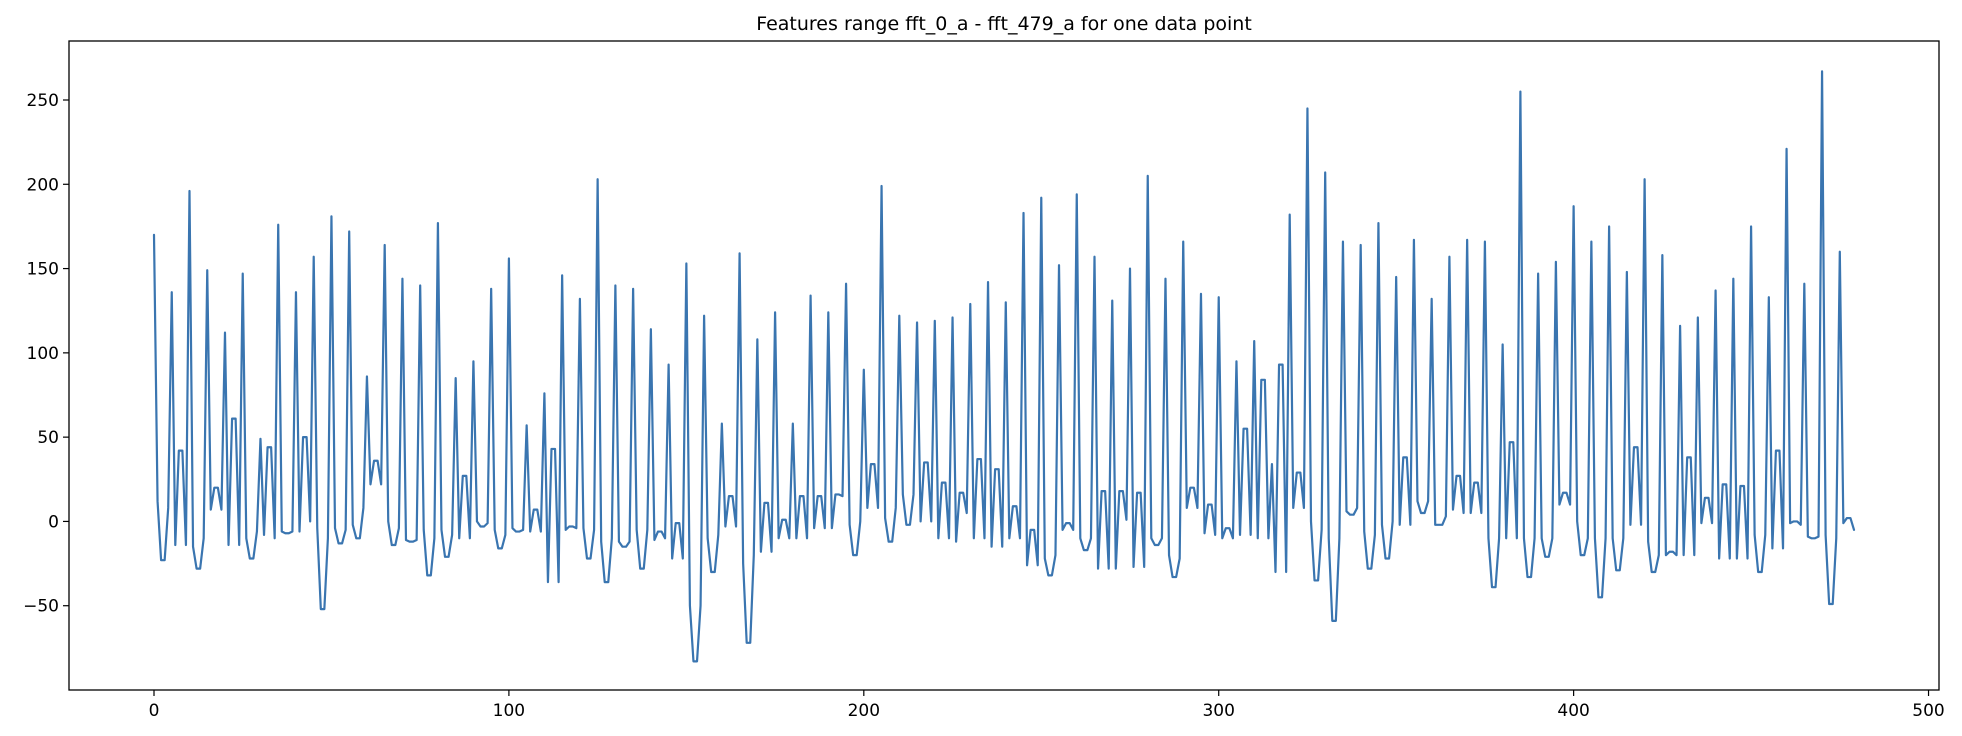 Image resolution: width=1962 pixels, height=736 pixels. Describe the element at coordinates (1573, 711) in the screenshot. I see `x-tick-label: 400` at that location.